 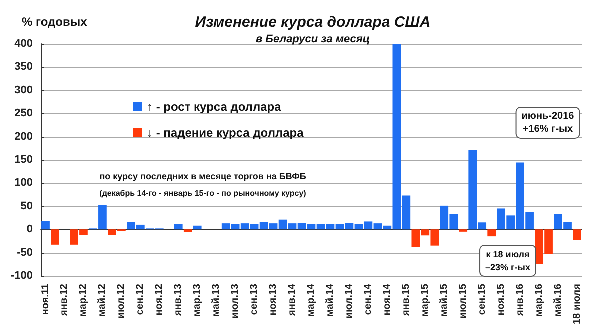 What do you see at coordinates (24, 90) in the screenshot?
I see `y-tick-label: 300` at bounding box center [24, 90].